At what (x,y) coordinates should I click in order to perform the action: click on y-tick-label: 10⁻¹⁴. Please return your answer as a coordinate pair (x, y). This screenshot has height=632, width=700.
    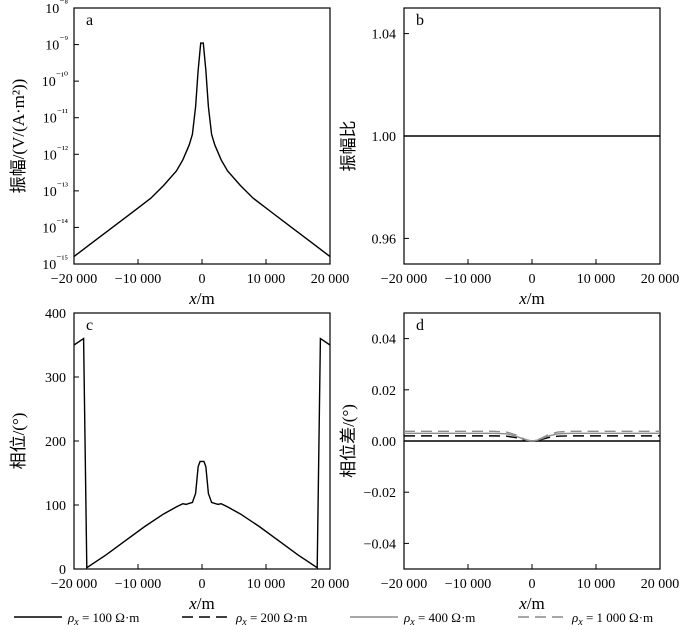
    Looking at the image, I should click on (55, 226).